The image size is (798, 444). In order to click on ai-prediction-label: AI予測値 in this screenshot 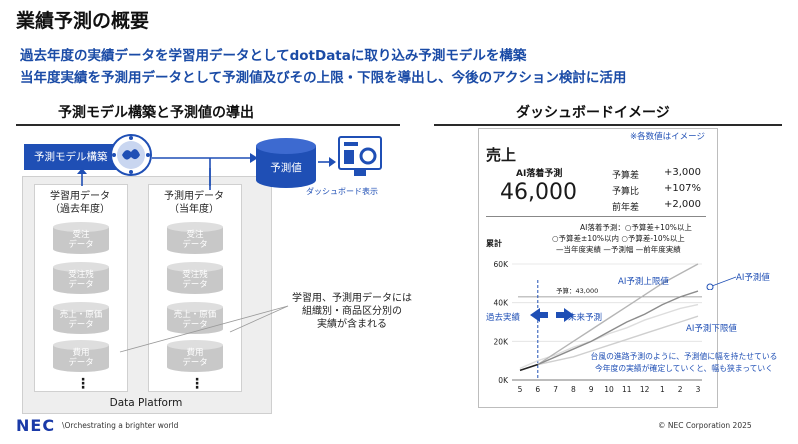, I will do `click(753, 278)`.